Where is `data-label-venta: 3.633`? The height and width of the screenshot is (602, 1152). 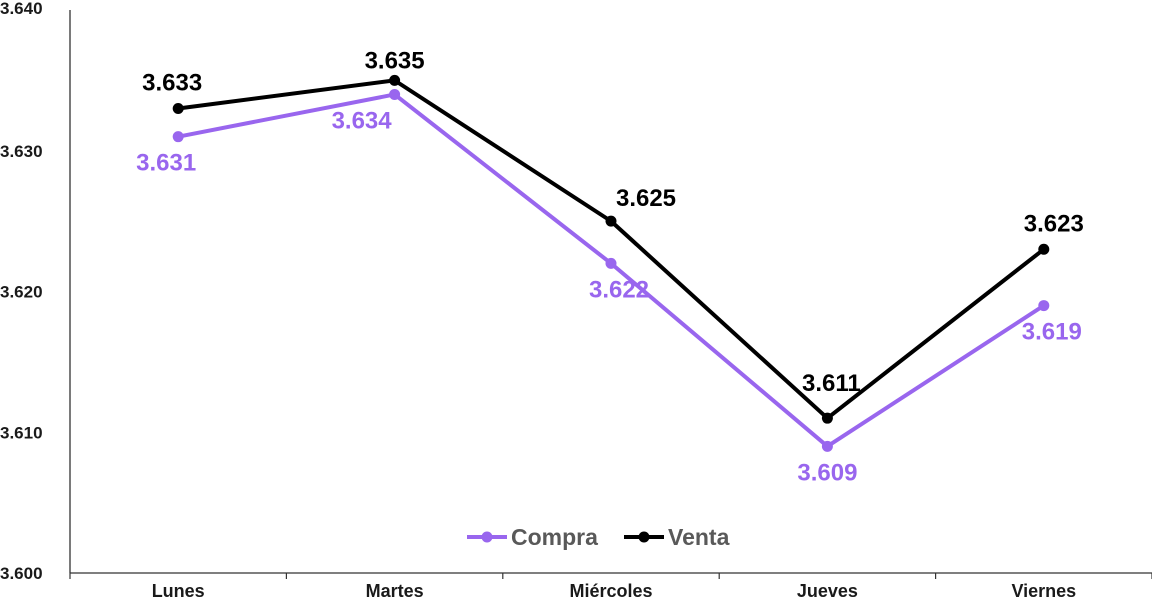
data-label-venta: 3.633 is located at coordinates (172, 83).